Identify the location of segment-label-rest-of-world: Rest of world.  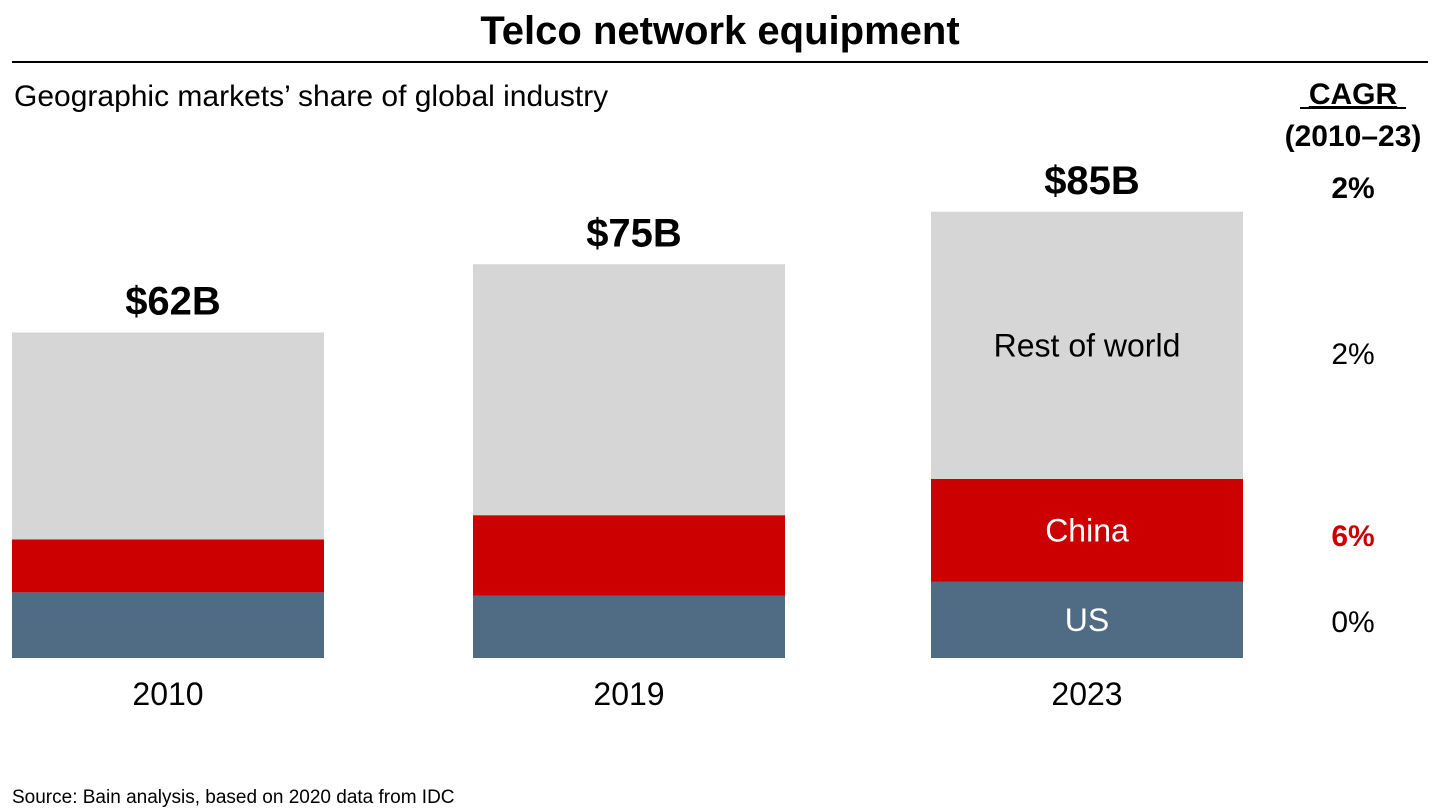
(1087, 345).